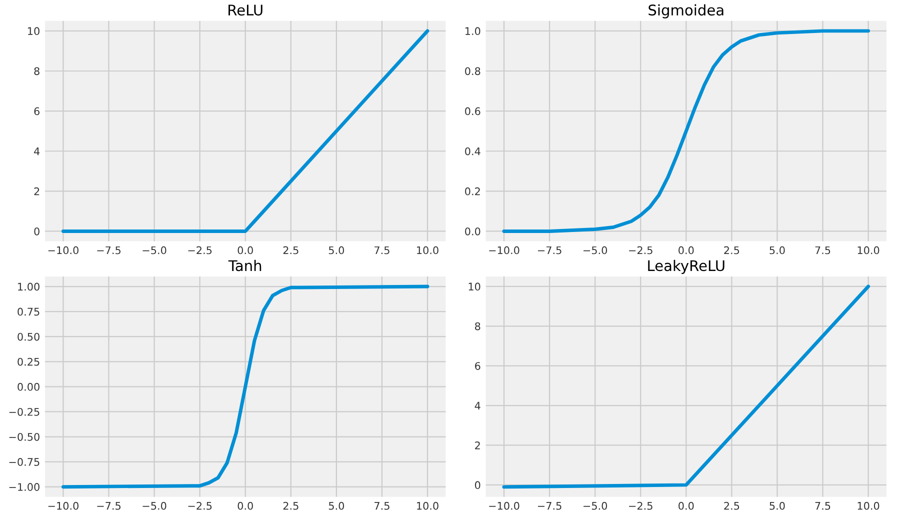 Image resolution: width=900 pixels, height=523 pixels. What do you see at coordinates (472, 191) in the screenshot?
I see `y-tick-label: 0.2` at bounding box center [472, 191].